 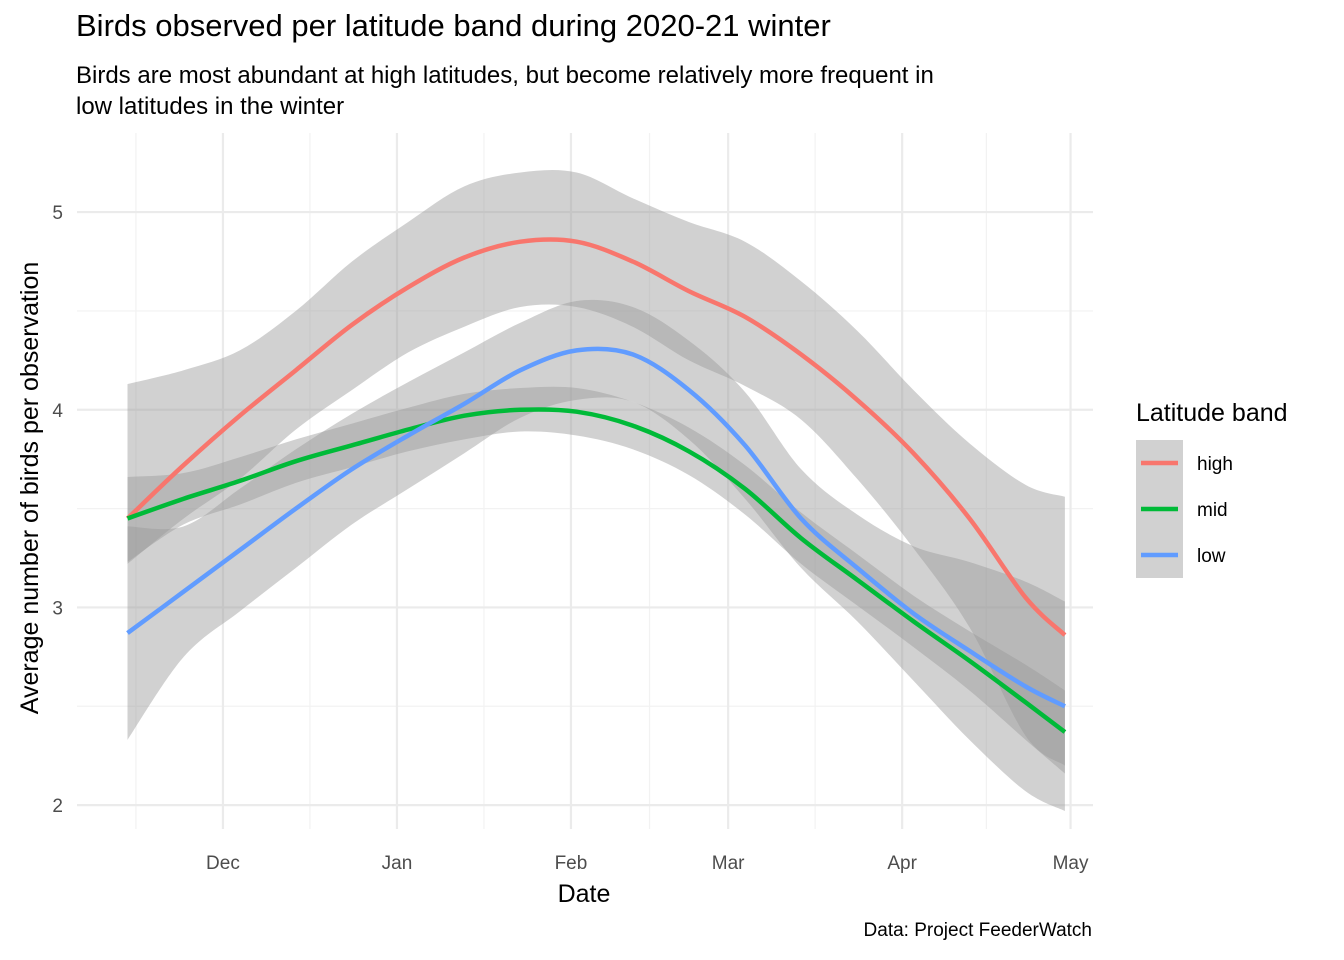 I want to click on x-axis-title: Date, so click(x=584, y=894).